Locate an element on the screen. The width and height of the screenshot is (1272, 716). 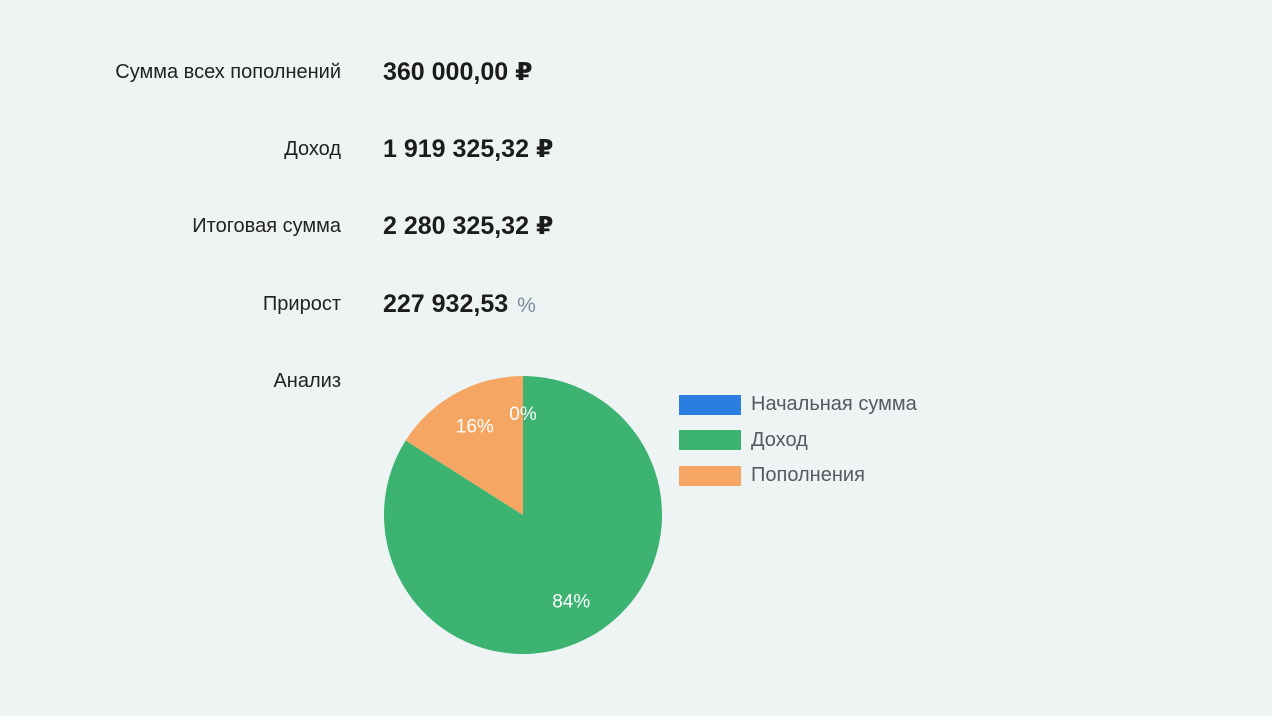
income-amount: 1 919 325,32 is located at coordinates (456, 149).